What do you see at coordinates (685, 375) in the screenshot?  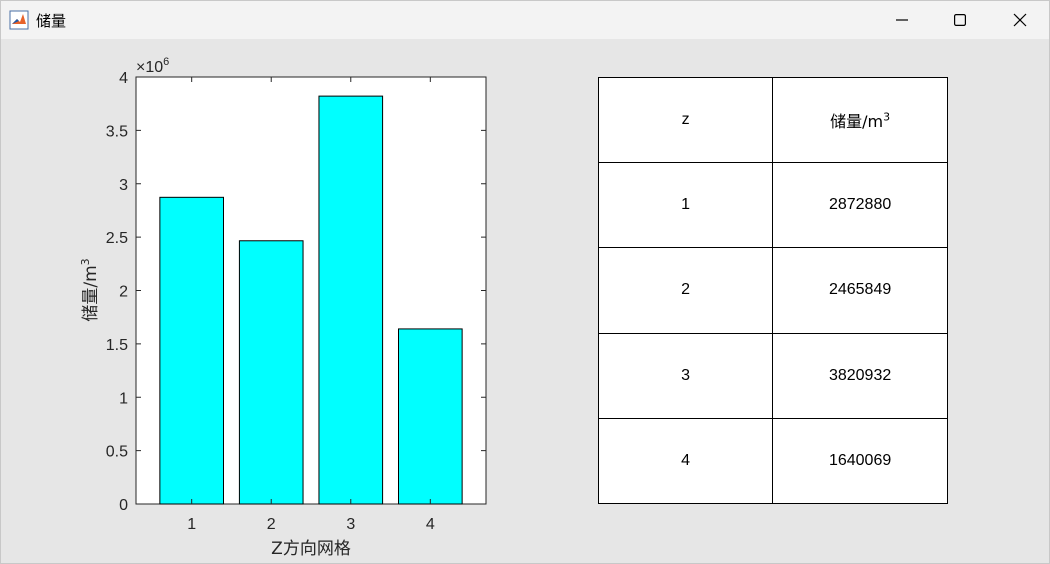 I see `table-cell: 3` at bounding box center [685, 375].